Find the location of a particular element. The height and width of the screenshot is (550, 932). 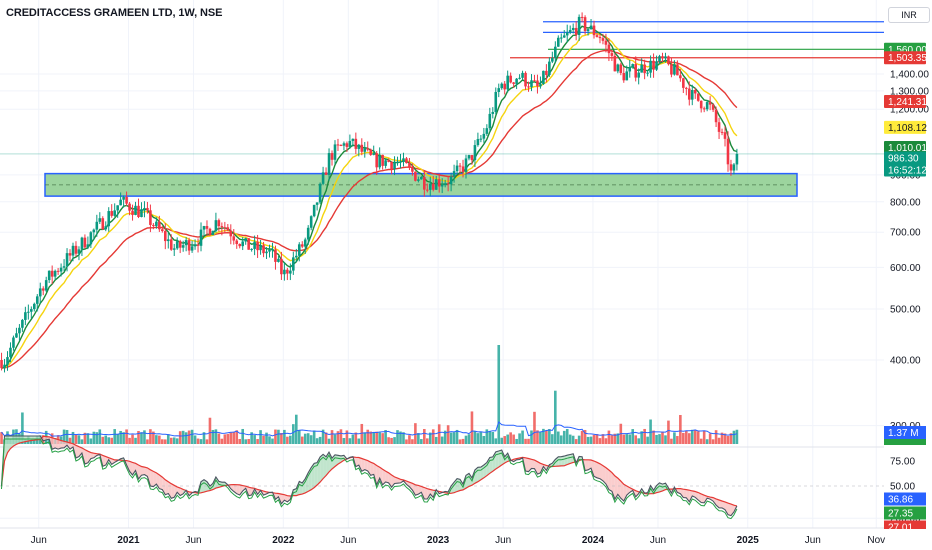

rsi-smooth-line is located at coordinates (369, 479).